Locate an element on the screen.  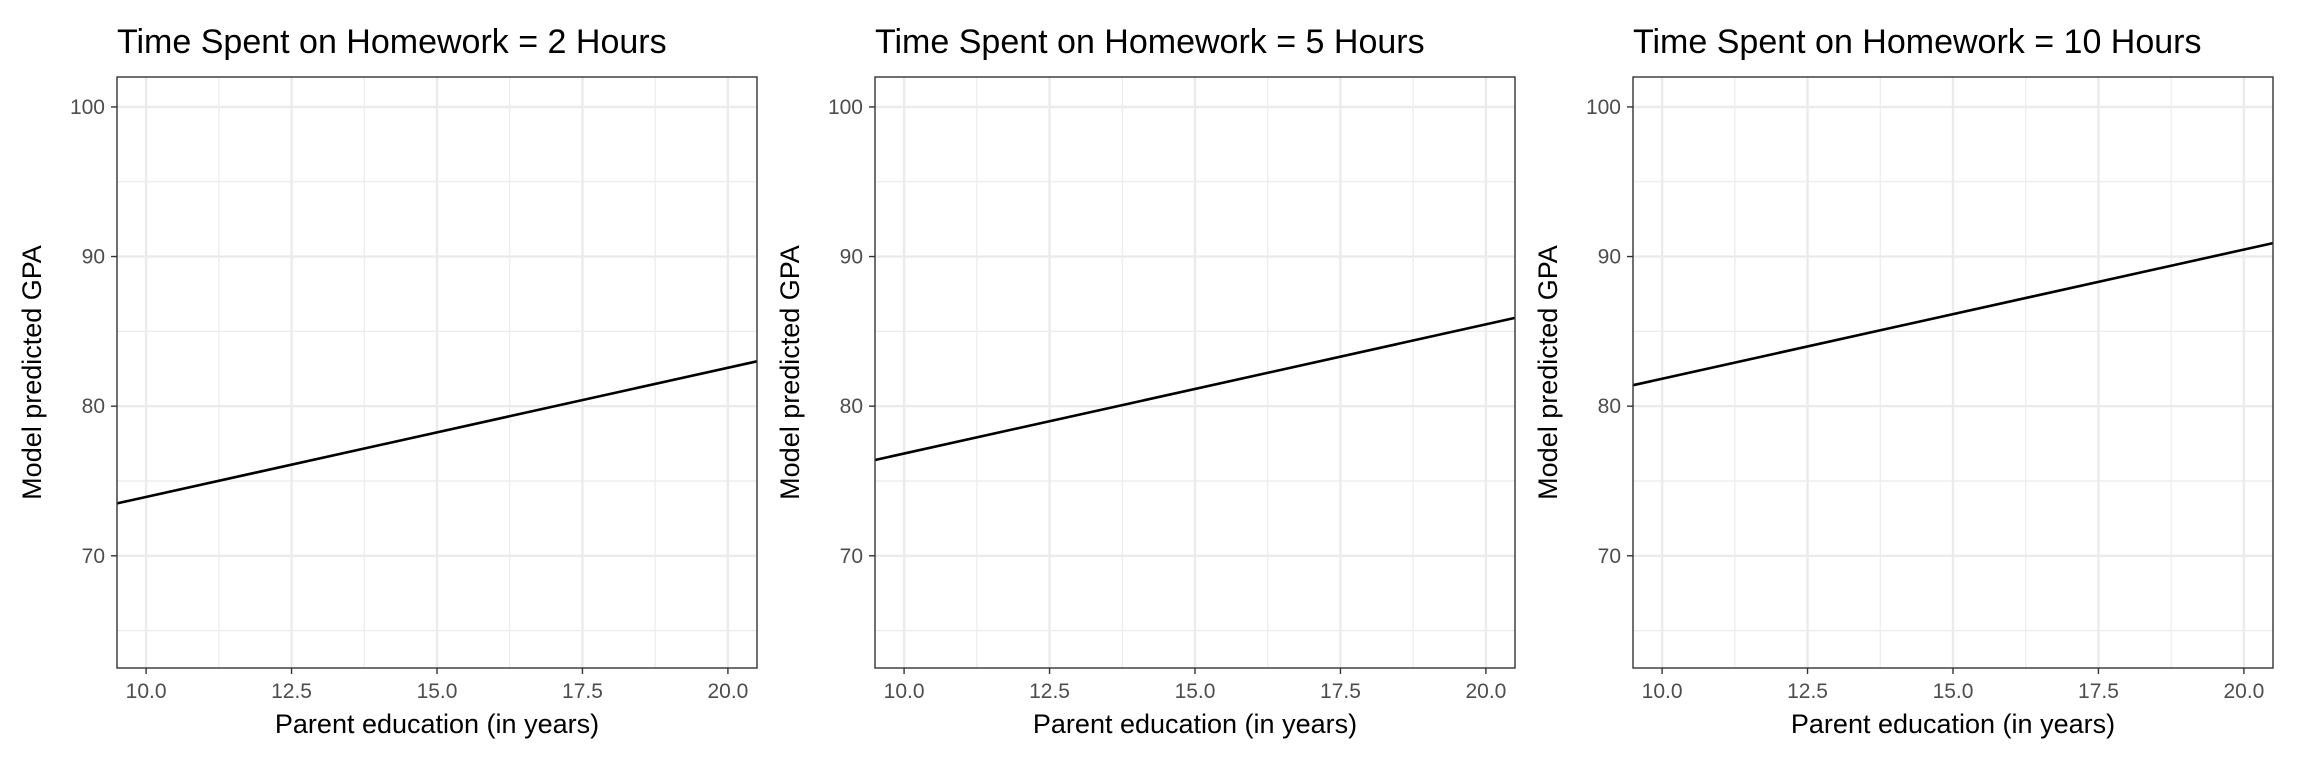
panel-title: Time Spent on Homework = 5 Hours is located at coordinates (1150, 42).